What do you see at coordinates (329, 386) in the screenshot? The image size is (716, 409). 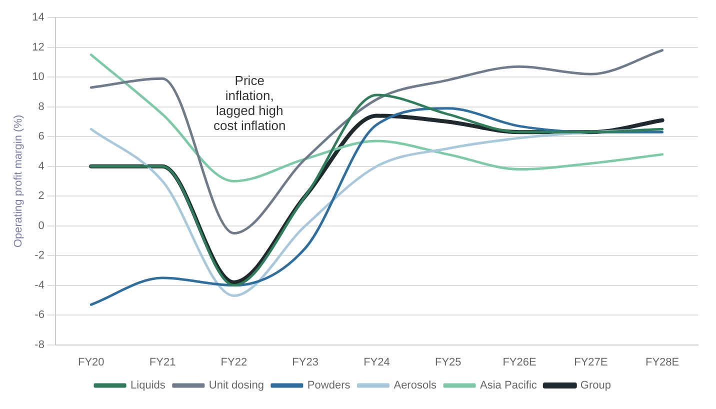 I see `legend-label: Powders` at bounding box center [329, 386].